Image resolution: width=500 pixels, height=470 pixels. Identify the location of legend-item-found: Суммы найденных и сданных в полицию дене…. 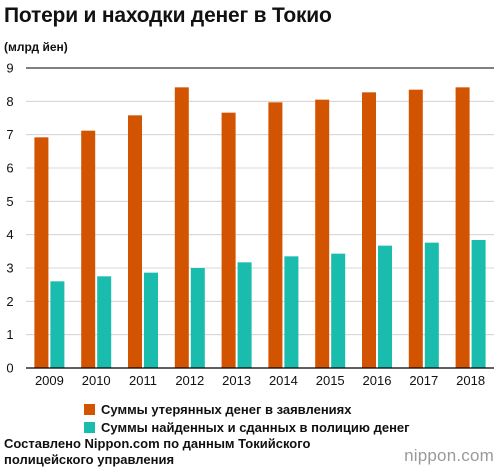
(247, 427).